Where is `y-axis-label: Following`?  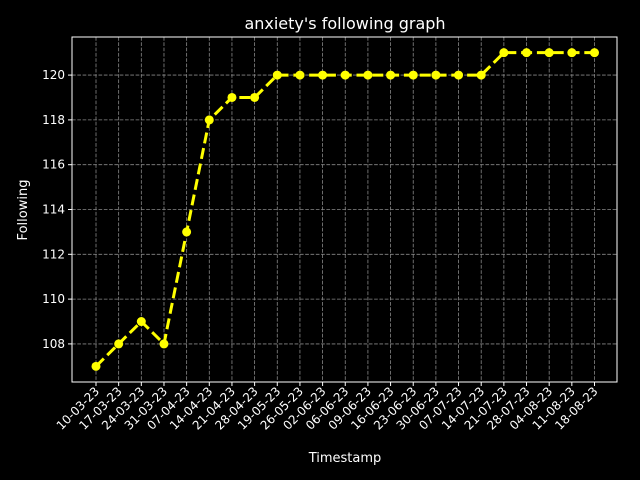
y-axis-label: Following is located at coordinates (23, 210).